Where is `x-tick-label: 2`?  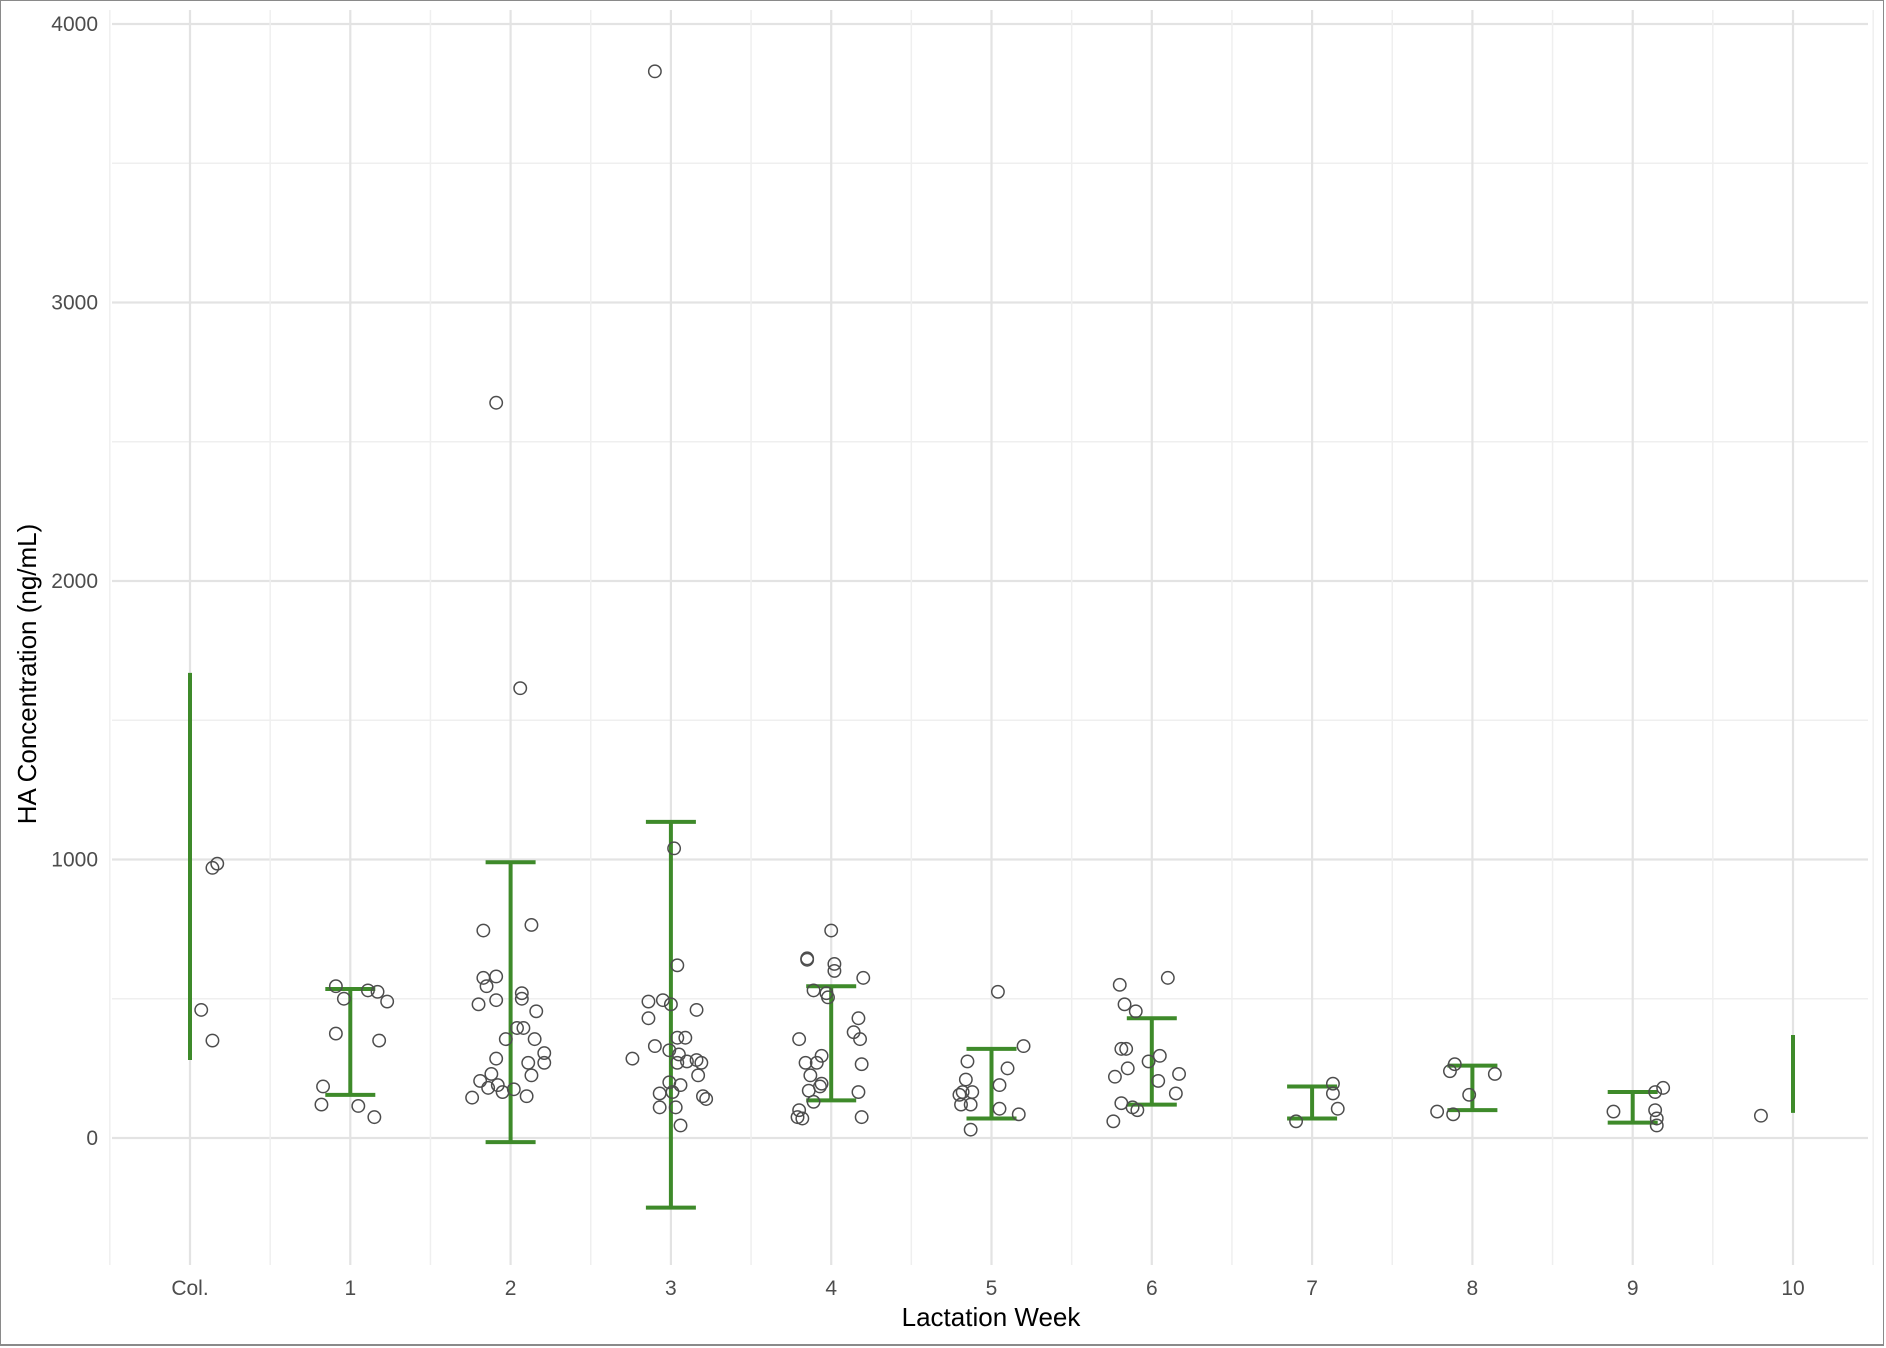 x-tick-label: 2 is located at coordinates (511, 1288).